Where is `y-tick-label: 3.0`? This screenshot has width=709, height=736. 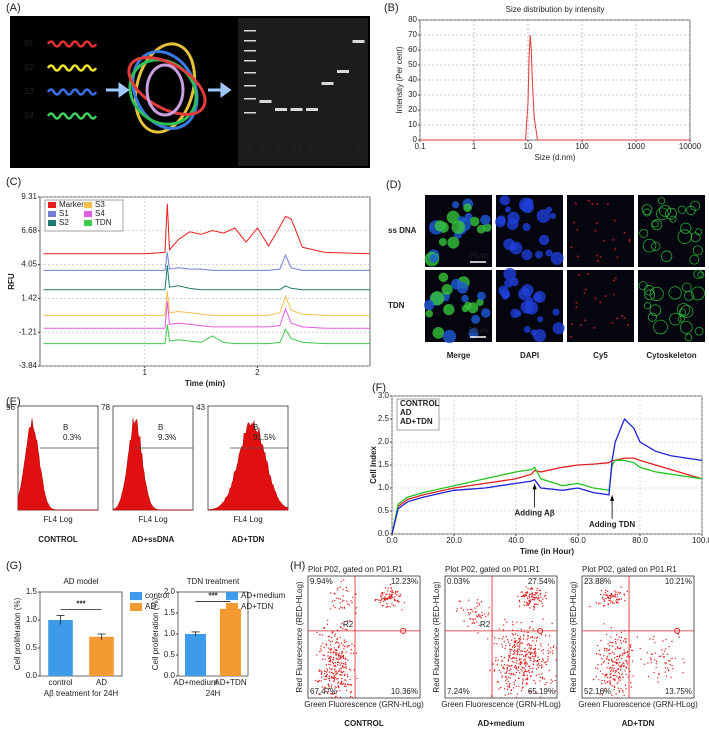
y-tick-label: 3.0 is located at coordinates (384, 395).